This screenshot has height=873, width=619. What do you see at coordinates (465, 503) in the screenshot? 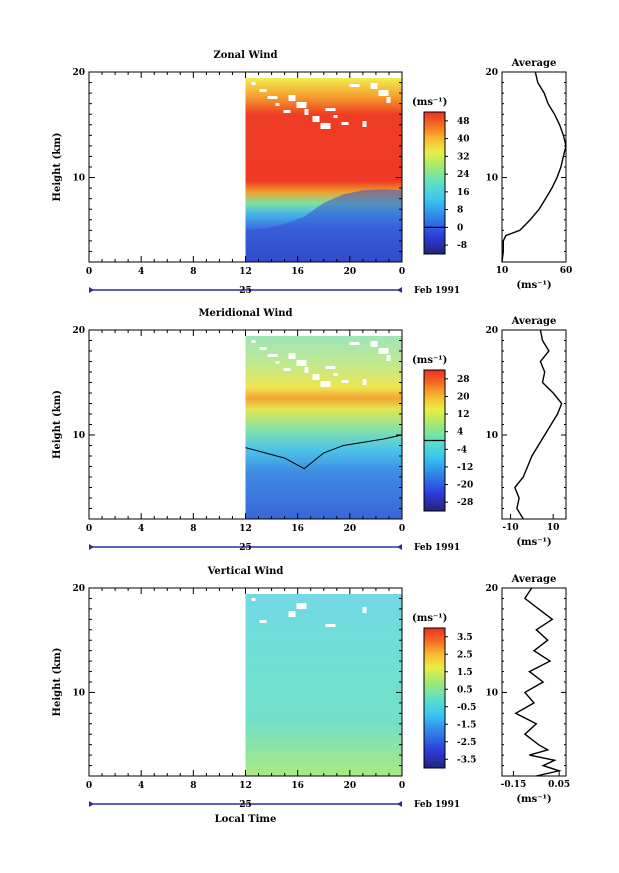
I see `colorbar-tick-label: -28` at bounding box center [465, 503].